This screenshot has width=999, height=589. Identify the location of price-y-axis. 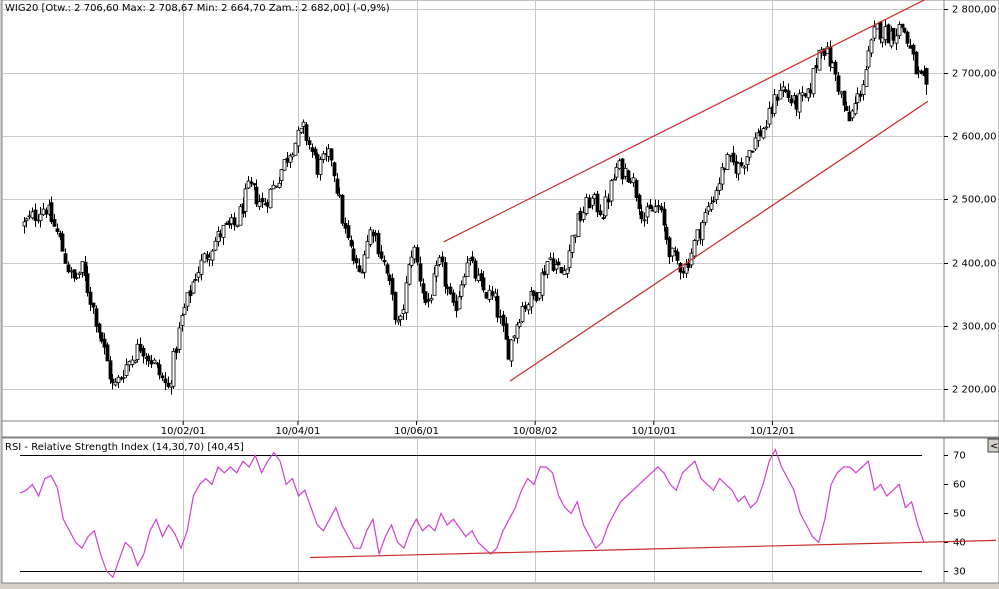
(971, 211).